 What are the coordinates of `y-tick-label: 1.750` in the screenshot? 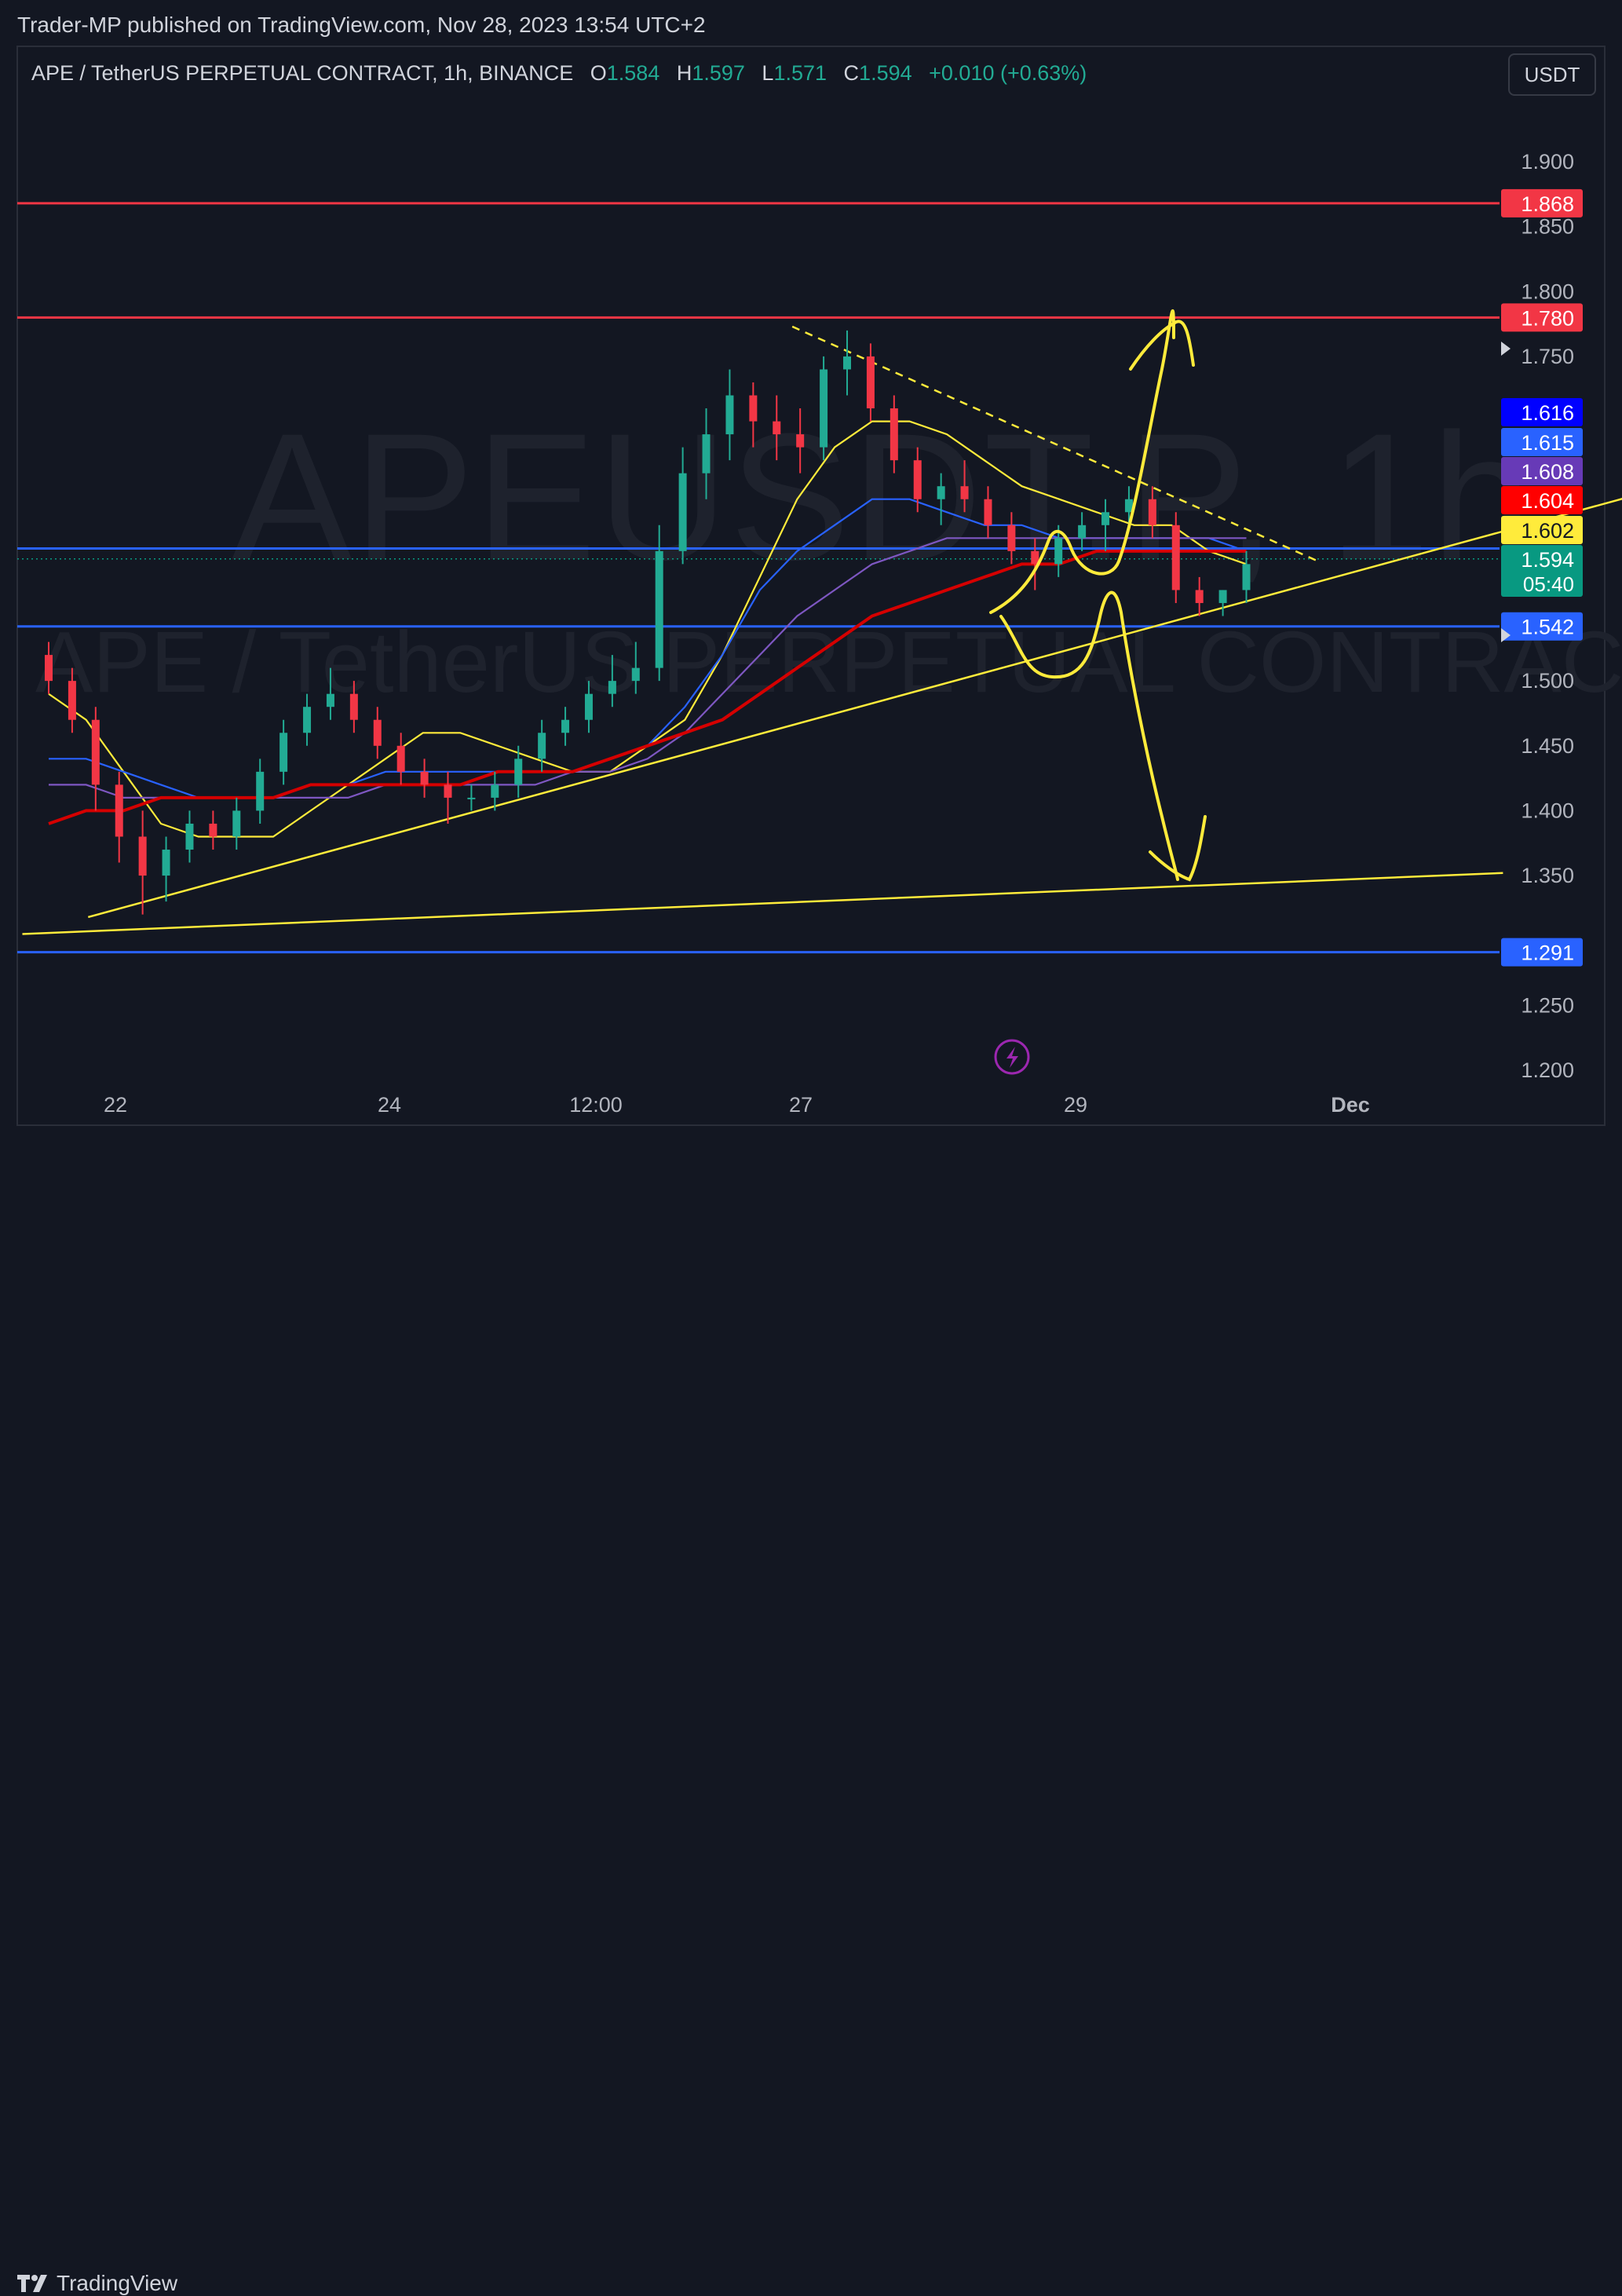 It's located at (1547, 356).